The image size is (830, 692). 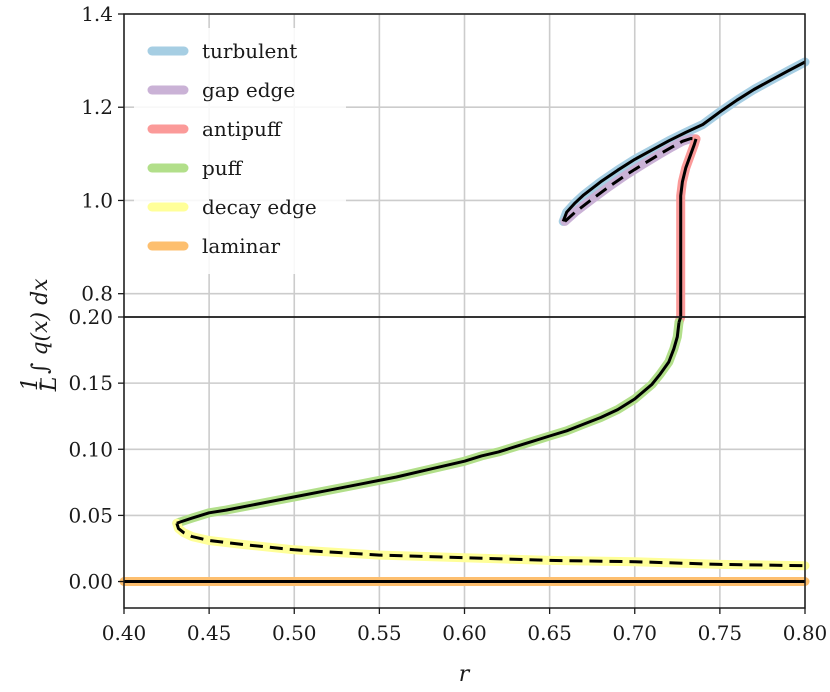 I want to click on y-axis-title: 1 L ∫ q(x) dx, so click(x=40, y=335).